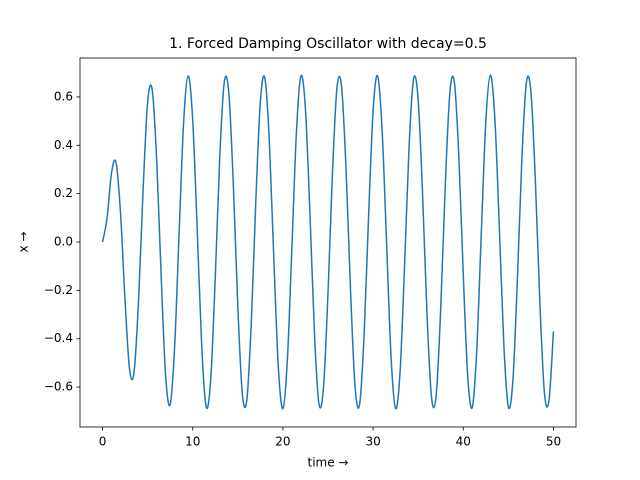 Image resolution: width=640 pixels, height=480 pixels. What do you see at coordinates (372, 442) in the screenshot?
I see `x-tick-label: 30` at bounding box center [372, 442].